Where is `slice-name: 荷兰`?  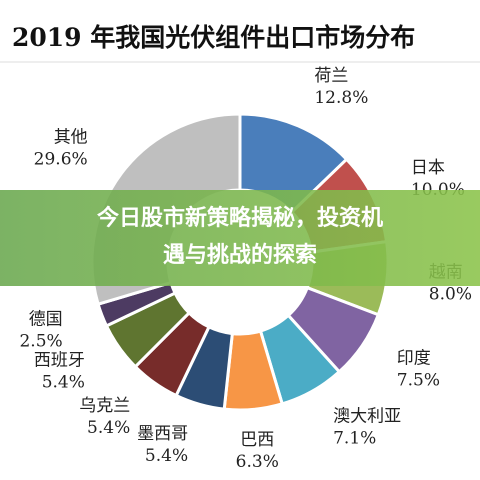 slice-name: 荷兰 is located at coordinates (331, 76).